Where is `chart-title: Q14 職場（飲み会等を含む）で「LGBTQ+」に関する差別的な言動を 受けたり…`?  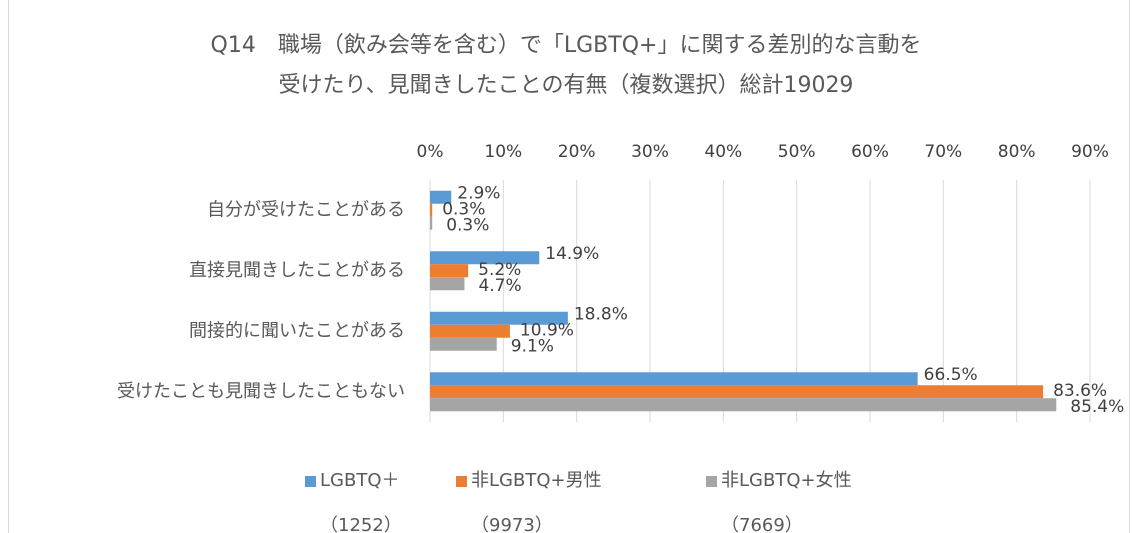 chart-title: Q14 職場（飲み会等を含む）で「LGBTQ+」に関する差別的な言動を 受けたり… is located at coordinates (566, 65).